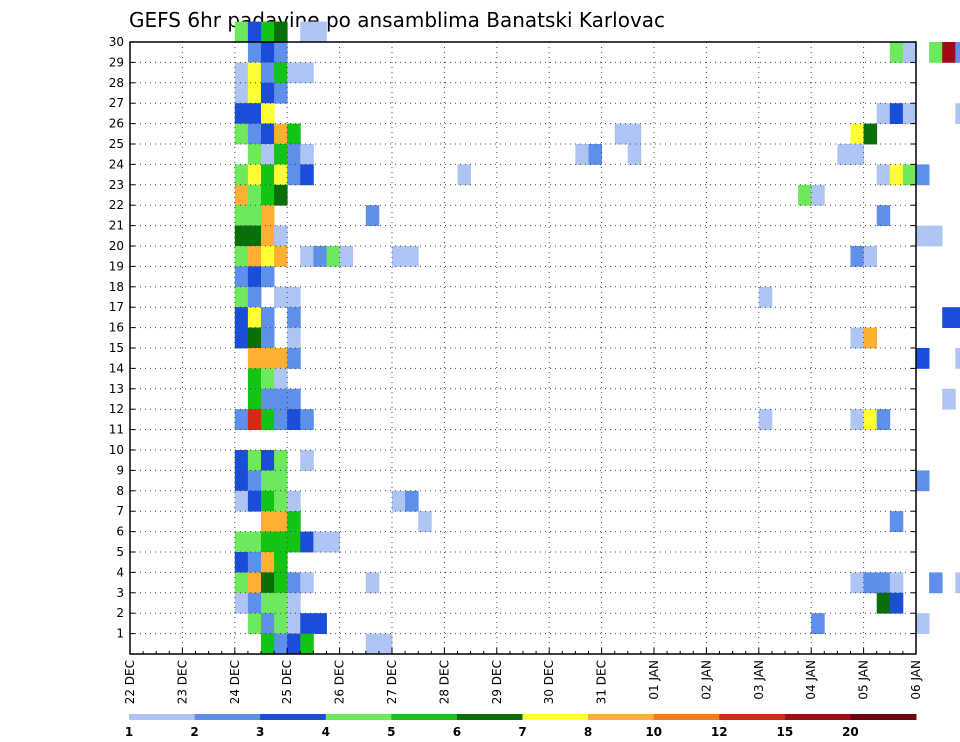 The height and width of the screenshot is (742, 960). Describe the element at coordinates (522, 732) in the screenshot. I see `legend-label: 7` at that location.